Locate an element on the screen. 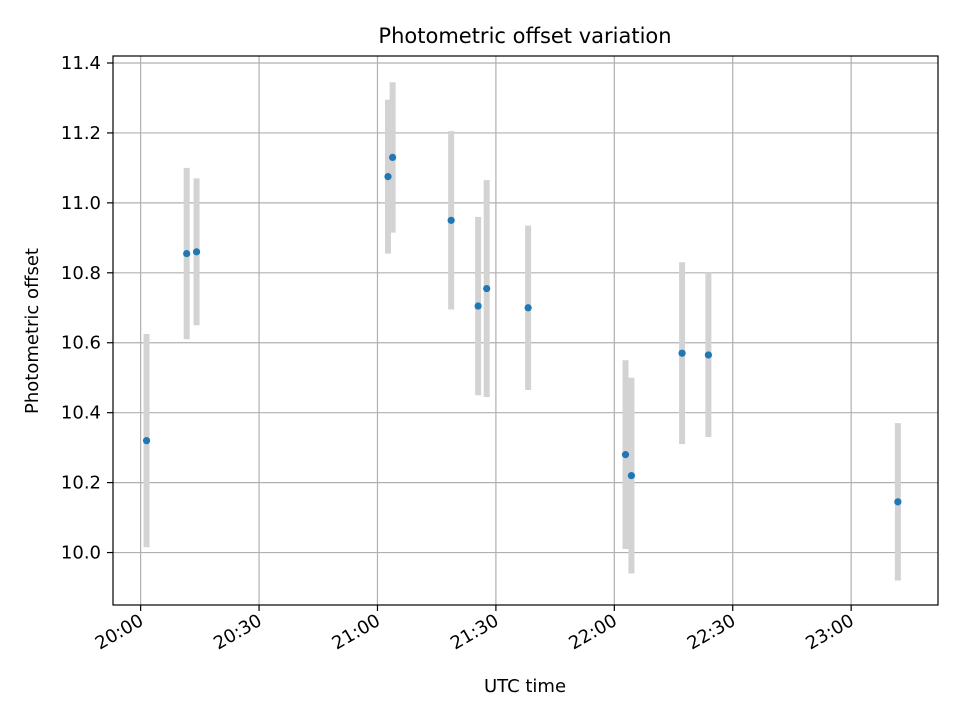 The image size is (960, 720). y-tick-label: 10.0 is located at coordinates (81, 553).